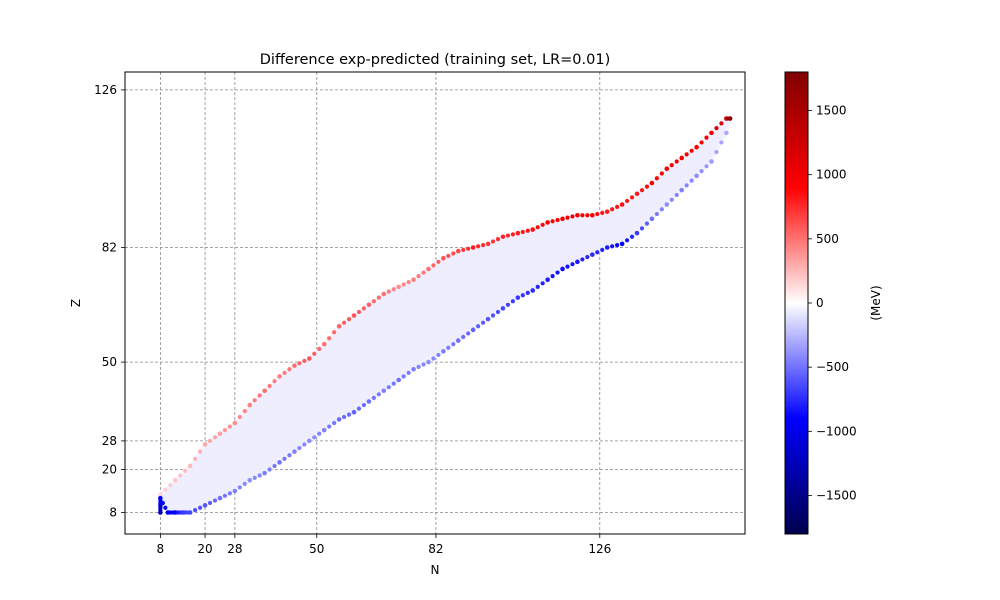 This screenshot has width=1000, height=600. I want to click on colorbar-label: (MeV), so click(876, 302).